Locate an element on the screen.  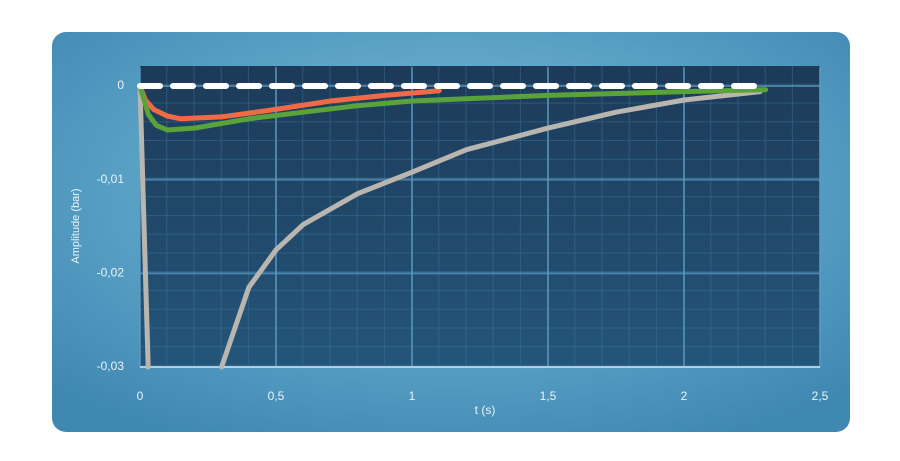
x-tick-label: 1,5 is located at coordinates (548, 396).